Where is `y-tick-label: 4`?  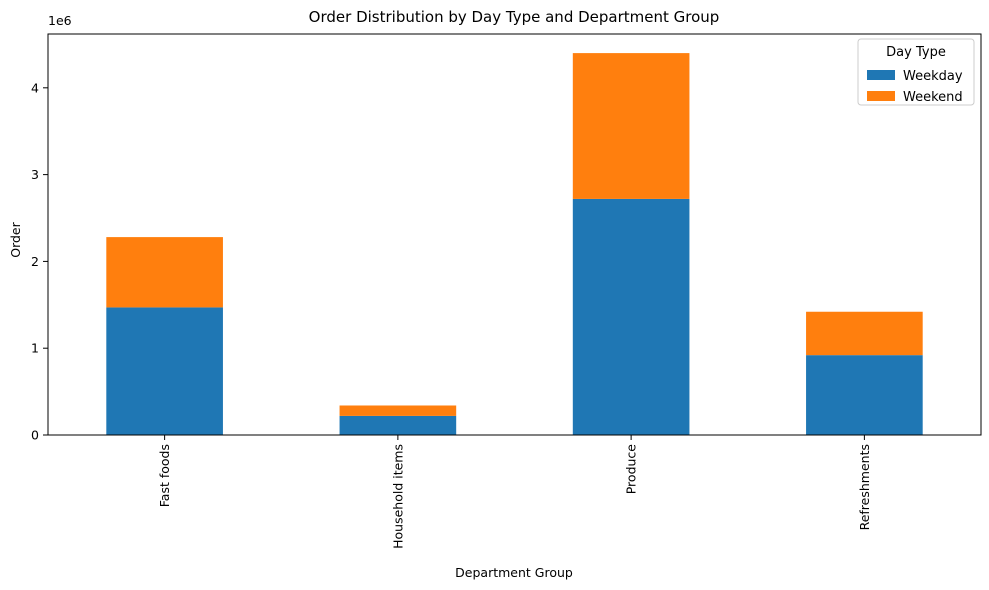 y-tick-label: 4 is located at coordinates (35, 87).